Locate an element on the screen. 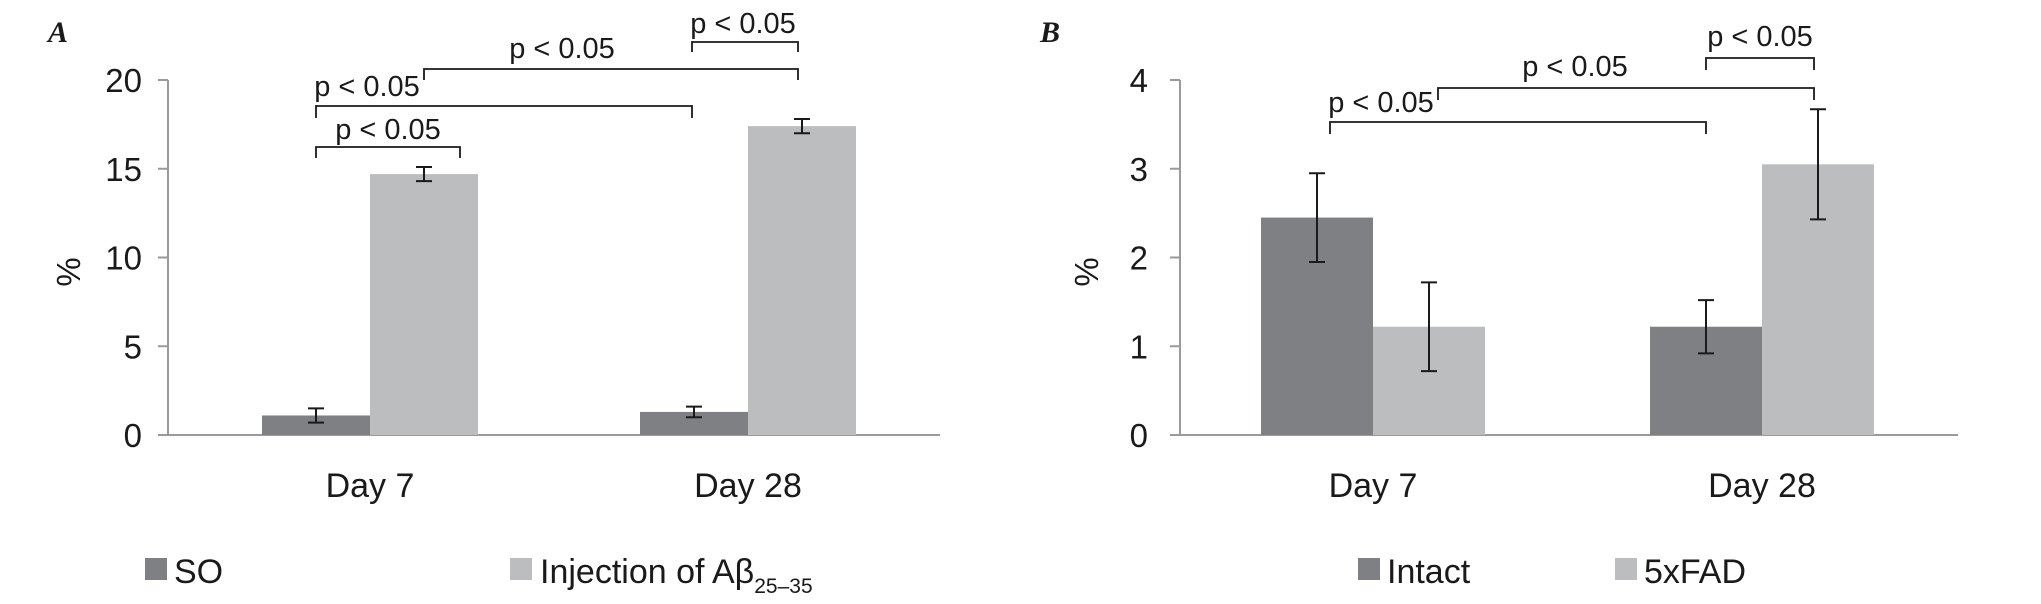 The height and width of the screenshot is (604, 2041). panel-a-legend-label-injection: Injection of Aβ25–35 is located at coordinates (676, 575).